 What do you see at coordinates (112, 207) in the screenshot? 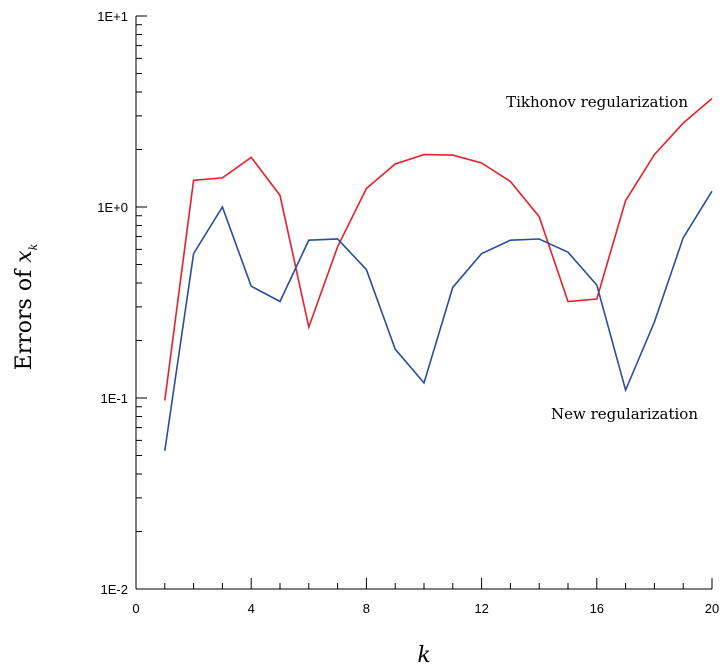
I see `y-tick-label: 1E+0` at bounding box center [112, 207].